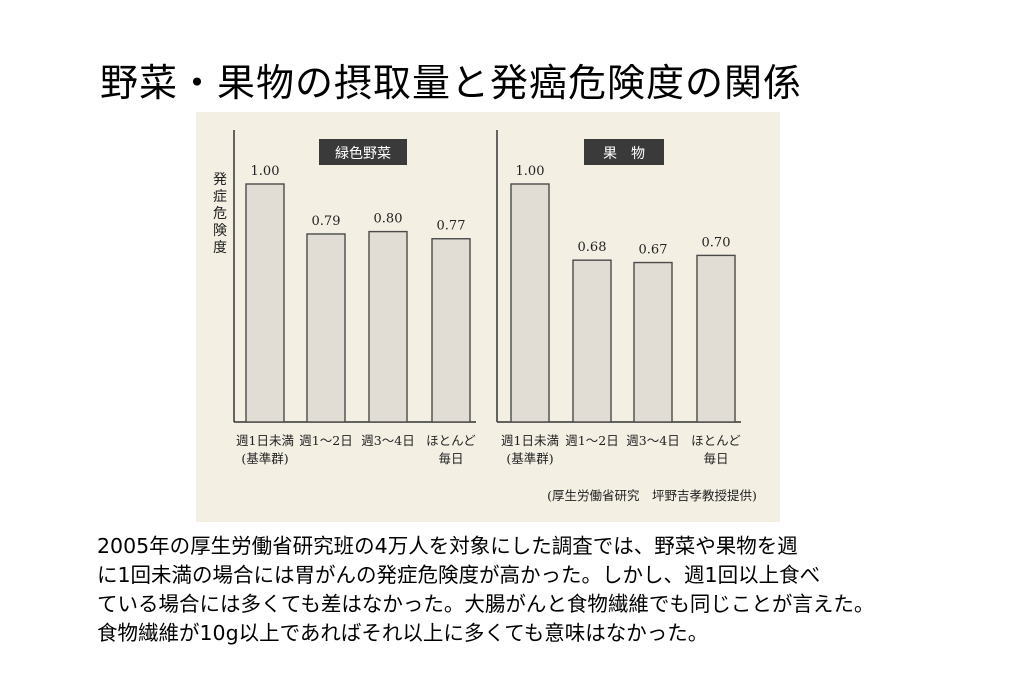  What do you see at coordinates (716, 242) in the screenshot?
I see `bar-value-label: 0.70` at bounding box center [716, 242].